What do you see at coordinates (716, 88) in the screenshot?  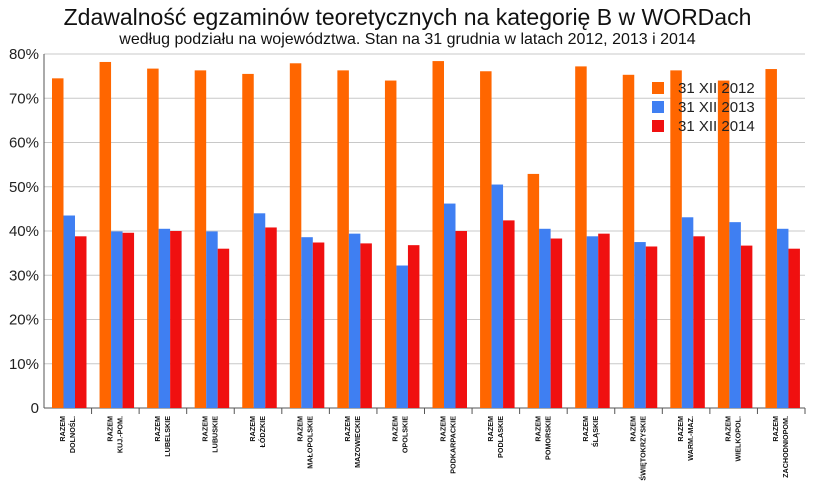 I see `legend-label-2012: 31 XII 2012` at bounding box center [716, 88].